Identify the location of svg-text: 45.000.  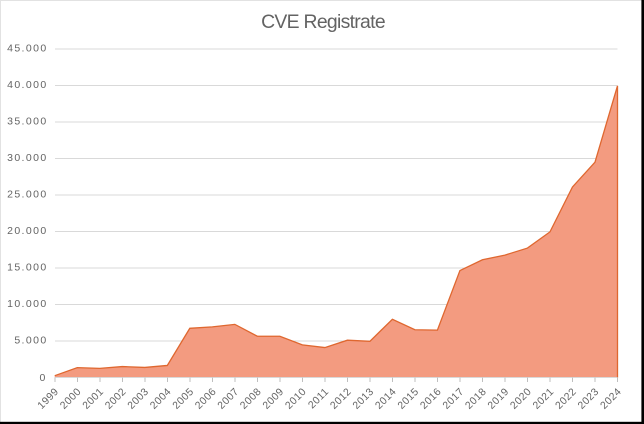
(27, 49).